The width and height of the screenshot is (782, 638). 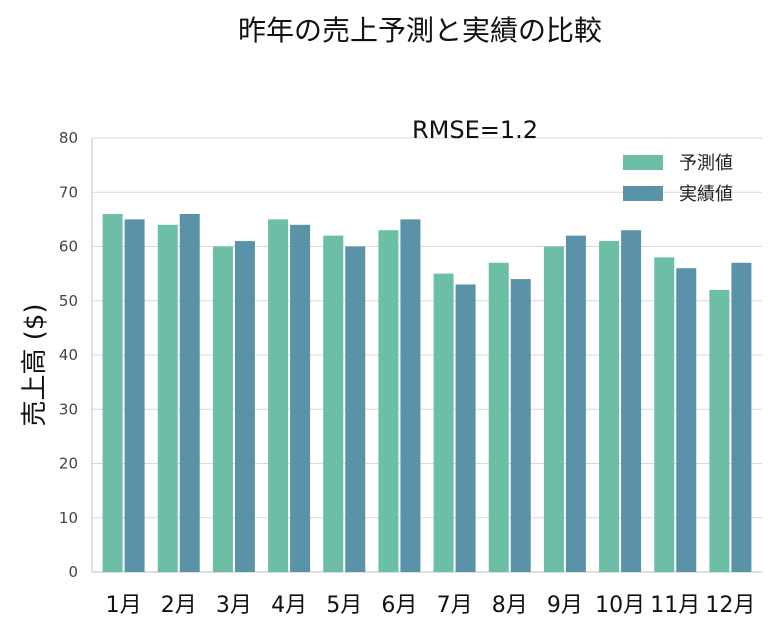 What do you see at coordinates (73, 572) in the screenshot?
I see `y-tick-label: 0` at bounding box center [73, 572].